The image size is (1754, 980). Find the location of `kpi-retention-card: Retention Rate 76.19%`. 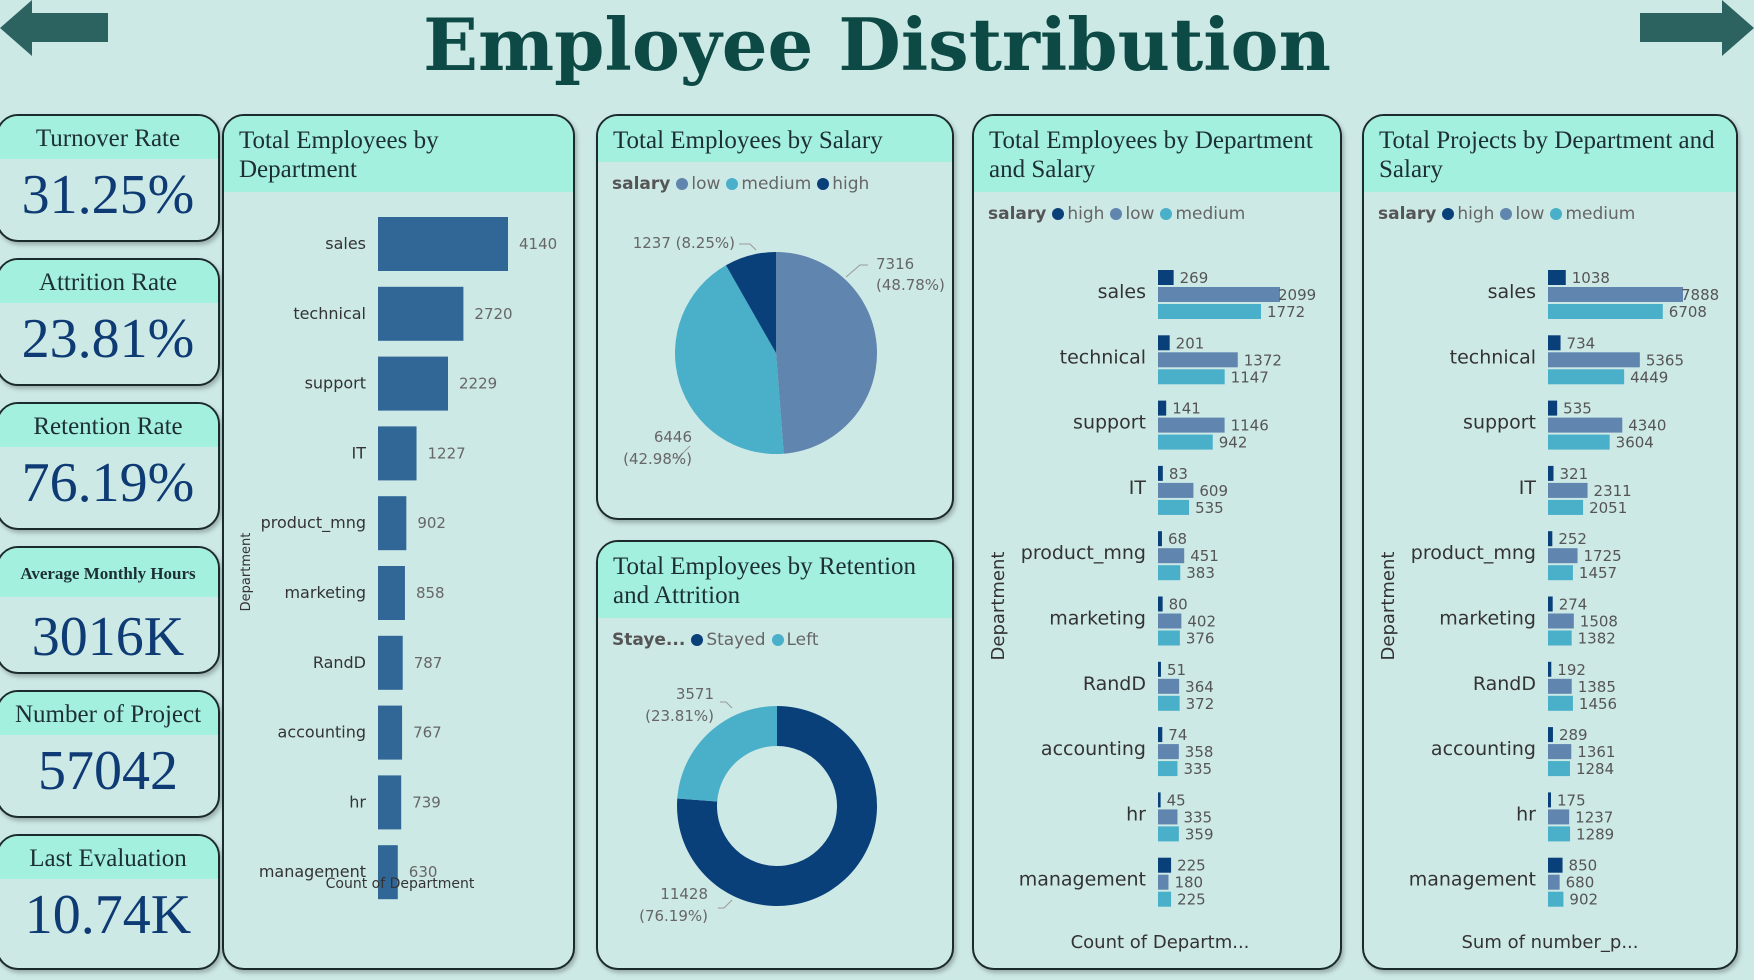

kpi-retention-card: Retention Rate 76.19% is located at coordinates (110, 466).